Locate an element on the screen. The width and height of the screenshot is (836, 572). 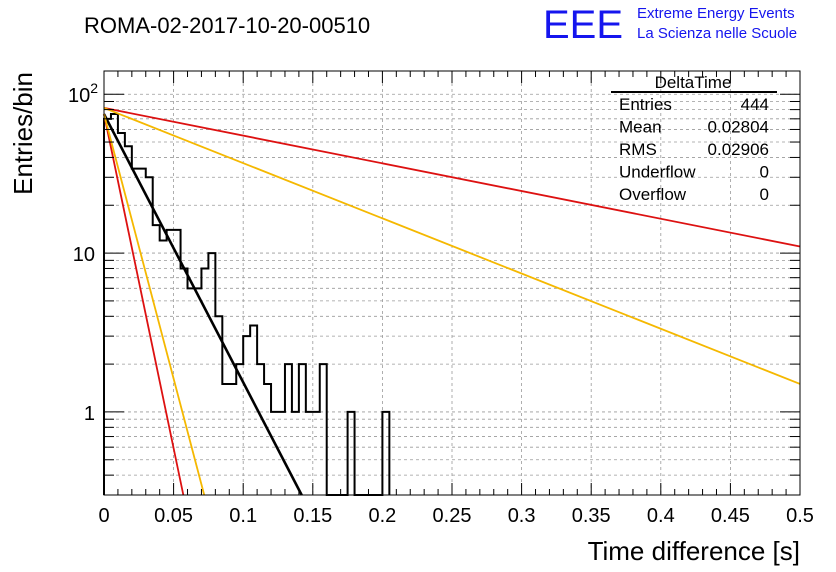
x-tick-label: 0.5 is located at coordinates (800, 516).